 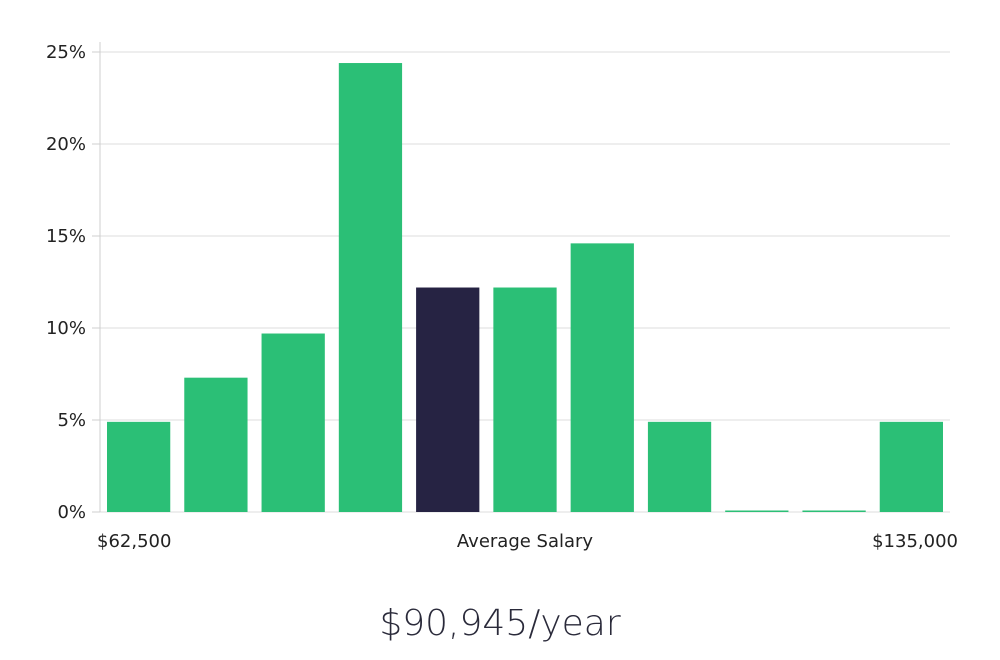 What do you see at coordinates (71, 512) in the screenshot?
I see `y-tick-label: 0%` at bounding box center [71, 512].